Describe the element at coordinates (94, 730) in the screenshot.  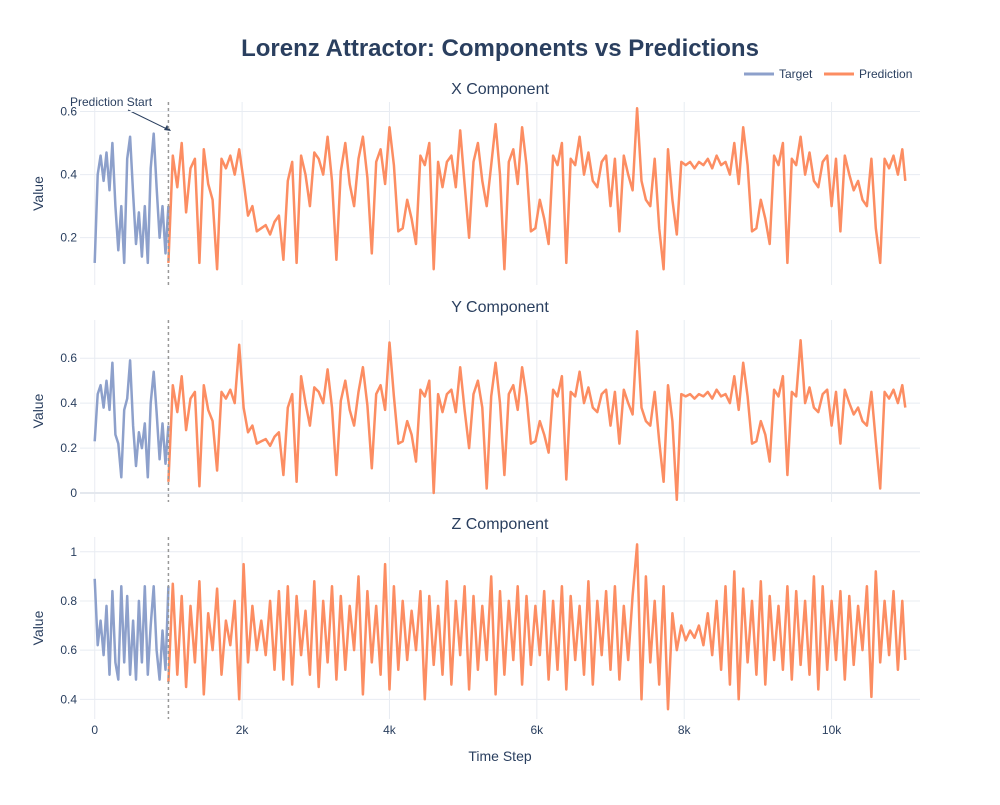
I see `x-tick-label: 0` at that location.